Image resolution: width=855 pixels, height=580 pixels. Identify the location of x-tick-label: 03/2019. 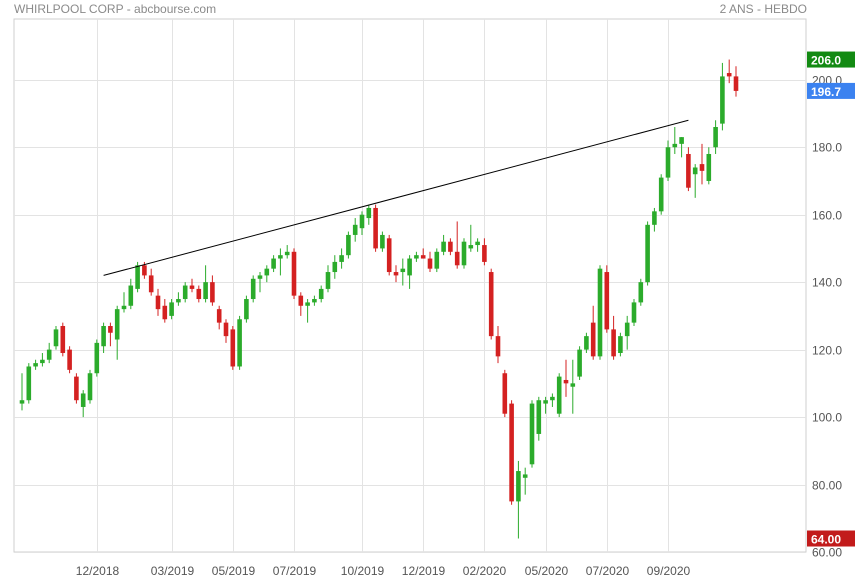
(173, 571).